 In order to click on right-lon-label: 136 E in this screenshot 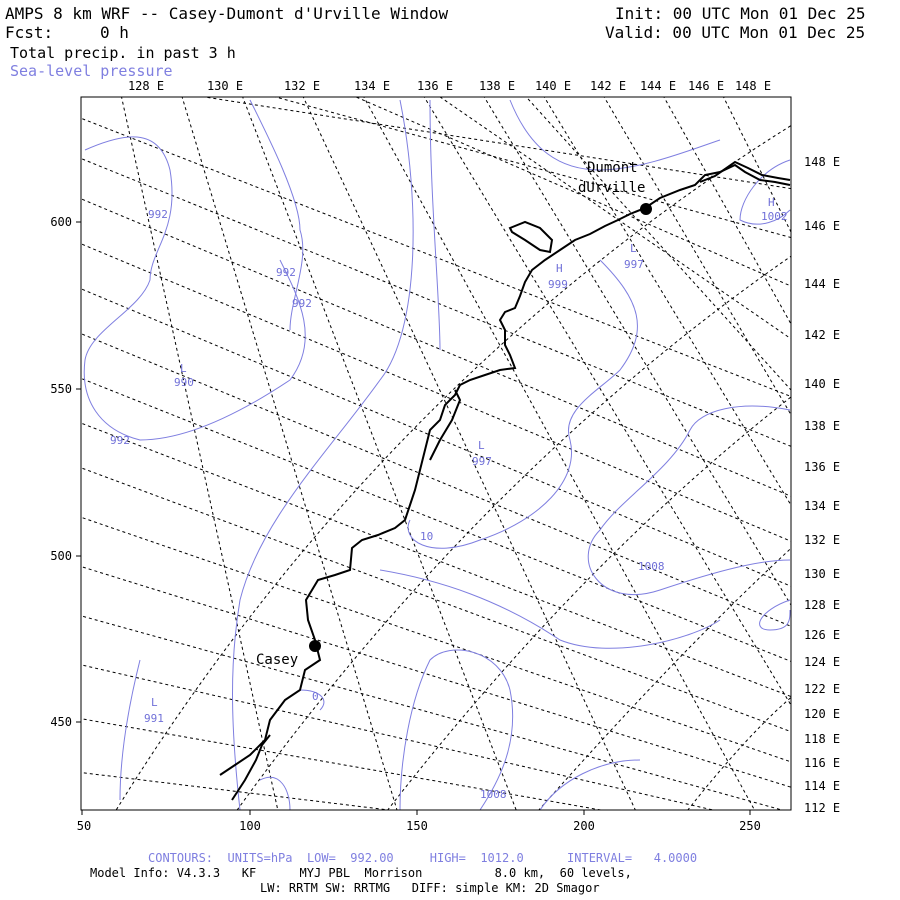, I will do `click(822, 467)`.